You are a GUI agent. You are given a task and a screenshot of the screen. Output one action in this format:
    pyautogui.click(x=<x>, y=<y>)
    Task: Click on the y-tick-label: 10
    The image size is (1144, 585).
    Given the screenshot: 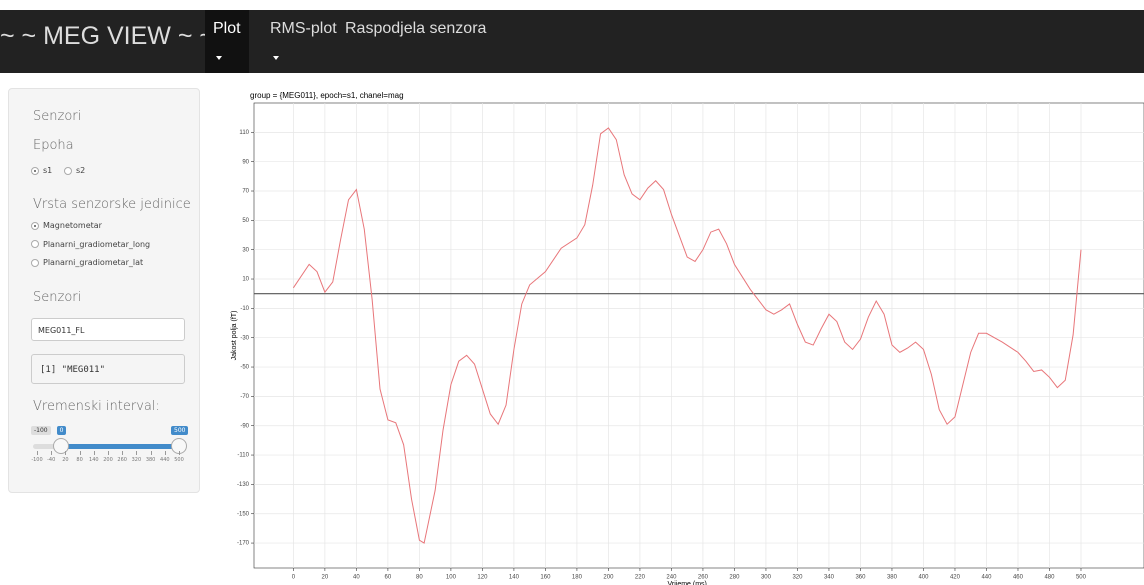 What is the action you would take?
    pyautogui.click(x=245, y=280)
    